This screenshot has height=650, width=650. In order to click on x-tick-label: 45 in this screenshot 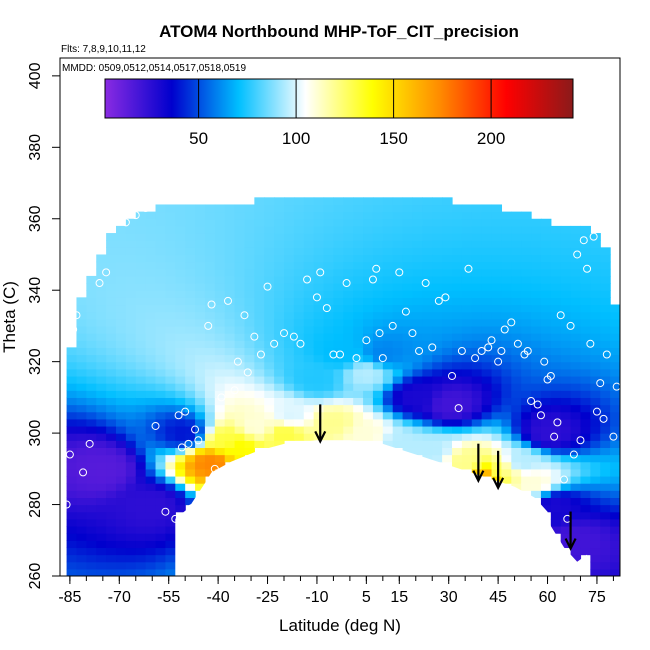, I will do `click(498, 597)`.